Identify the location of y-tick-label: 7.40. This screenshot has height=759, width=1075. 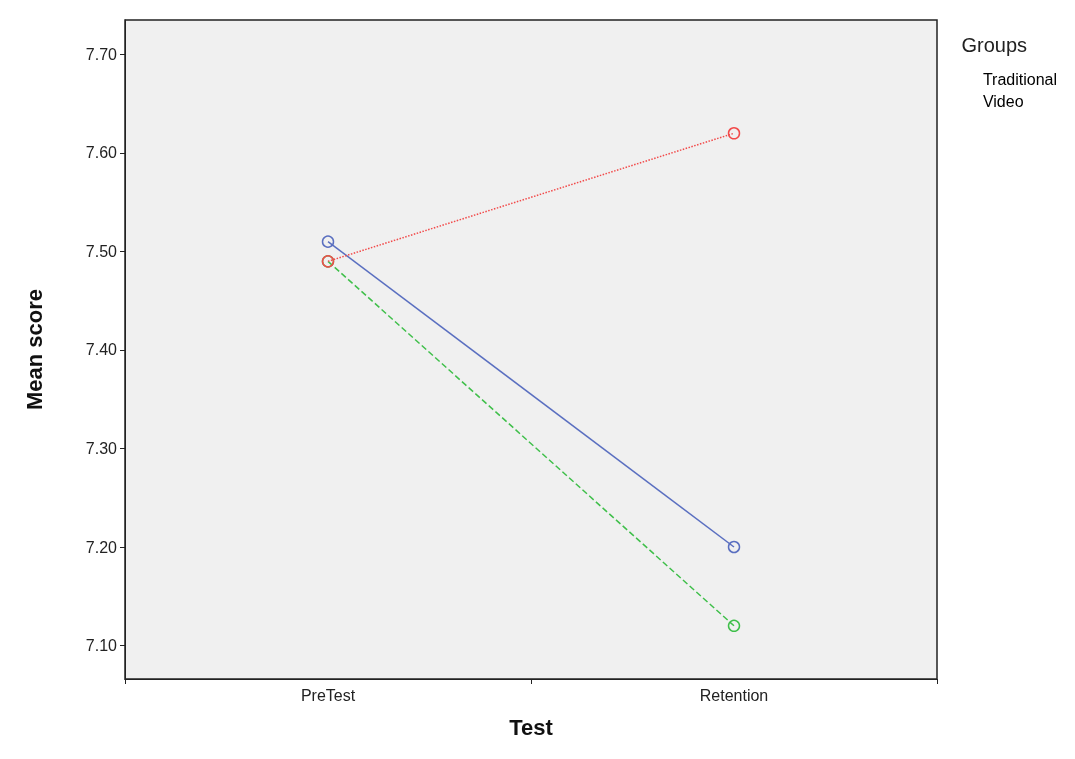
(101, 350).